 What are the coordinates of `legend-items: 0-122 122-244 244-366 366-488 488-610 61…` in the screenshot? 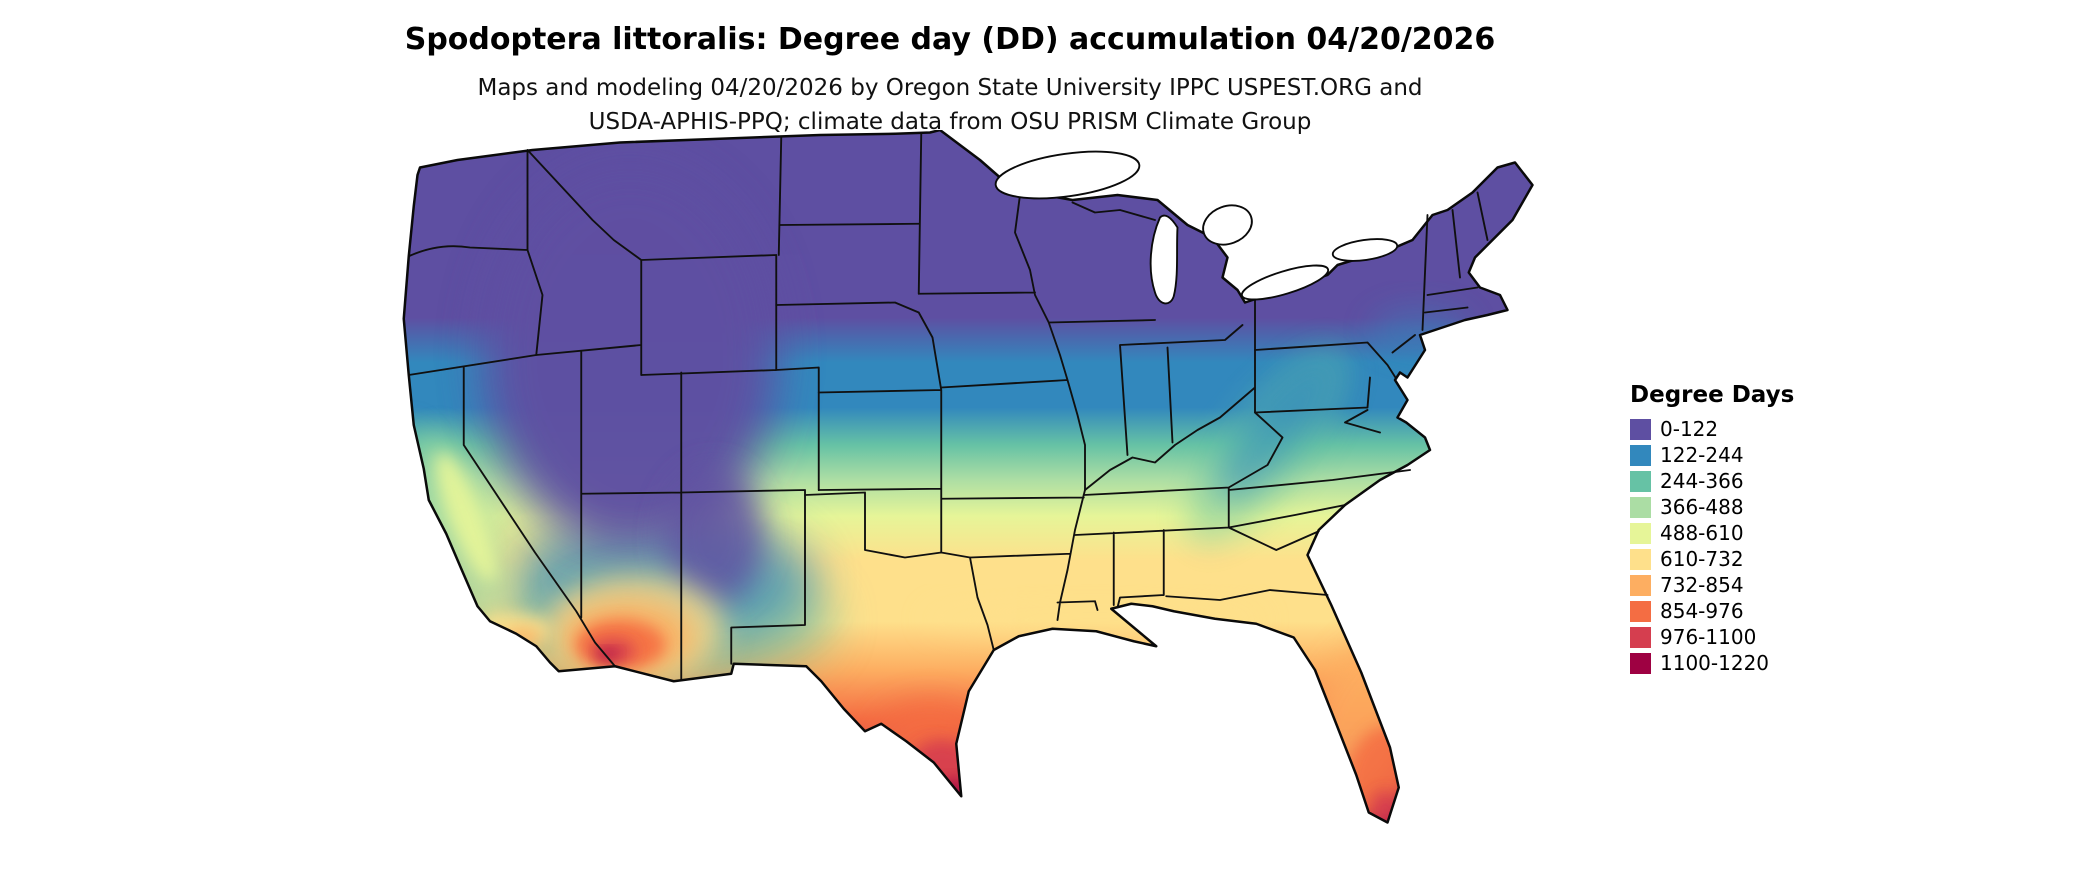 It's located at (1712, 546).